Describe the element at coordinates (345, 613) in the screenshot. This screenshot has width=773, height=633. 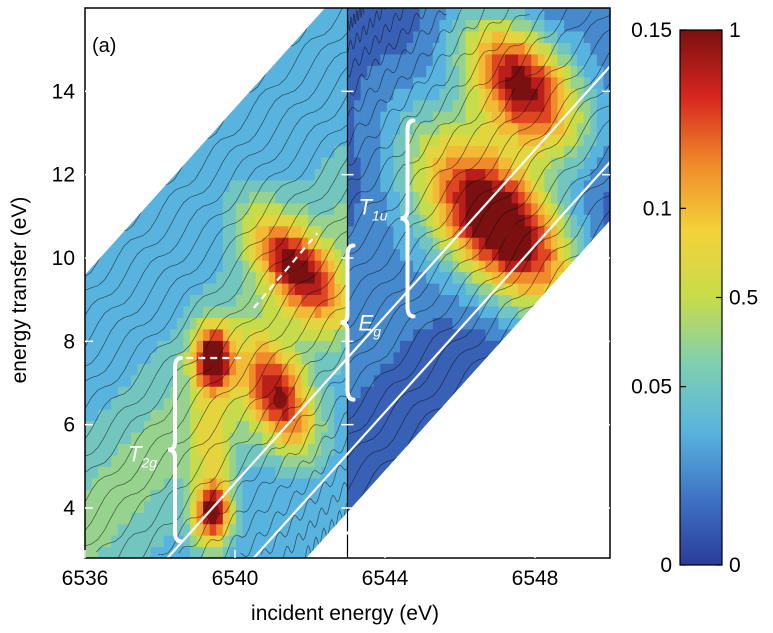
I see `x-axis-label: incident energy (eV)` at that location.